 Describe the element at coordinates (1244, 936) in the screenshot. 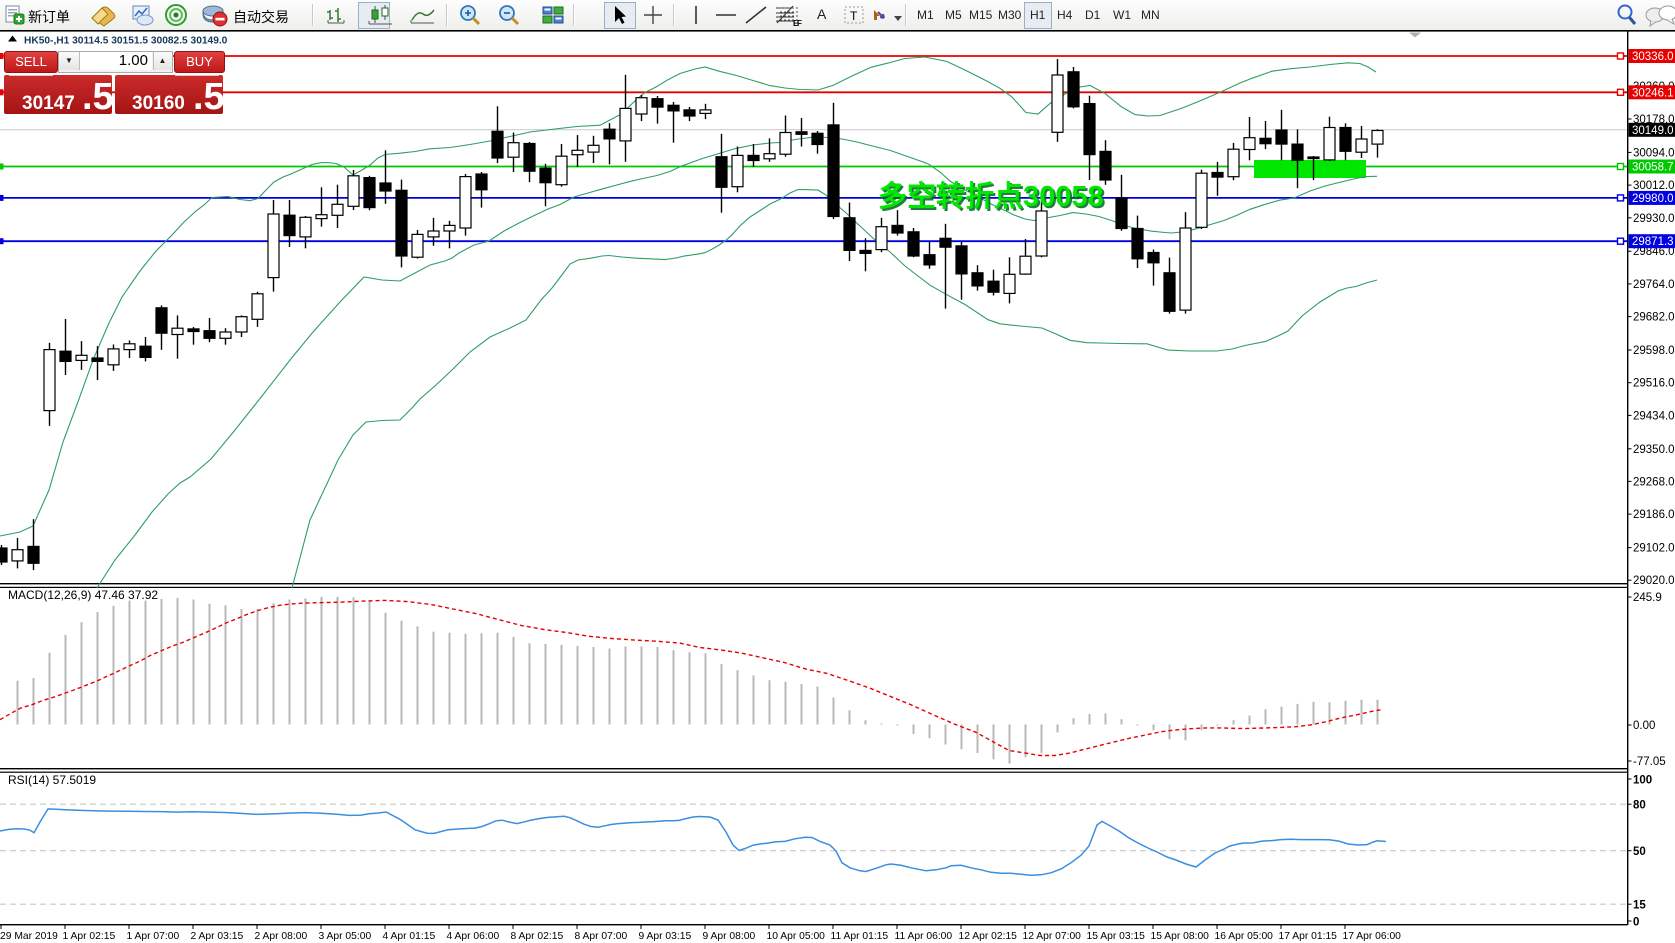

I see `svg-text: 16 Apr 05:00` at that location.